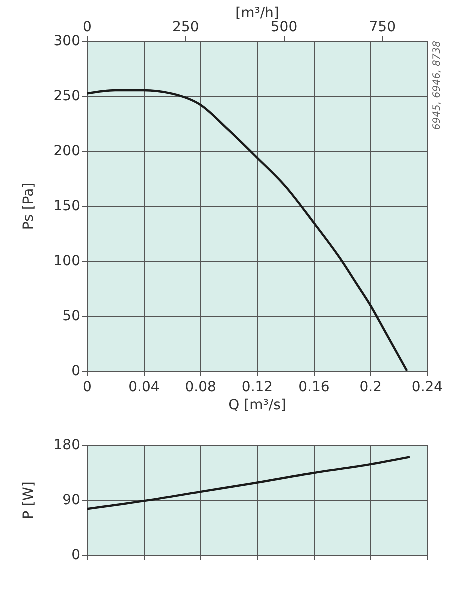 This screenshot has width=459, height=613. What do you see at coordinates (257, 406) in the screenshot?
I see `x-axis-title: Q [m³/s]` at bounding box center [257, 406].